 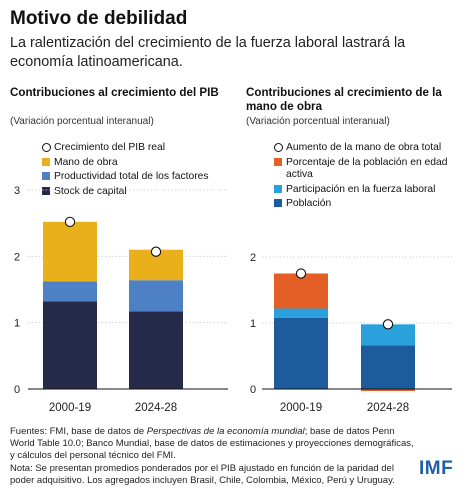 What do you see at coordinates (366, 190) in the screenshot?
I see `legend-item: Participación en la fuerza laboral` at bounding box center [366, 190].